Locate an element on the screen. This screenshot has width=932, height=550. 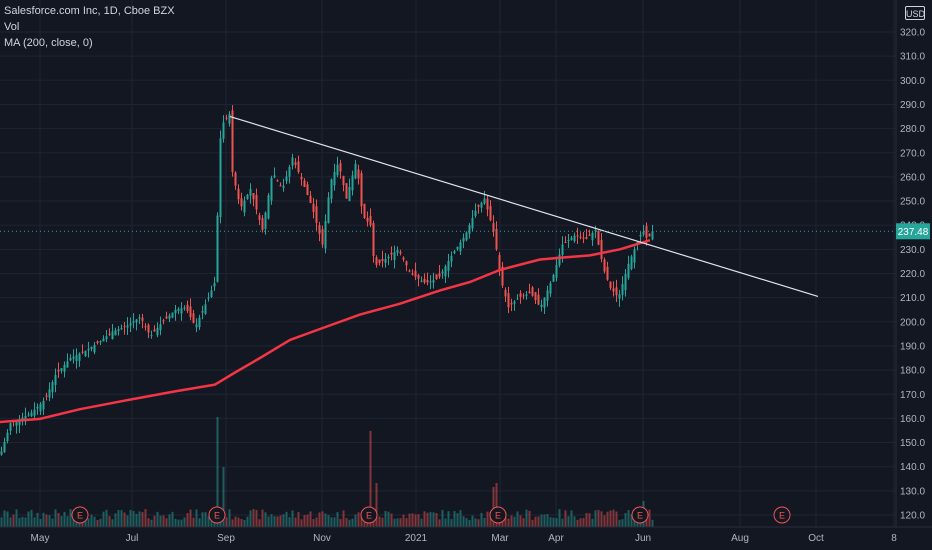
currency-button: USD is located at coordinates (915, 13).